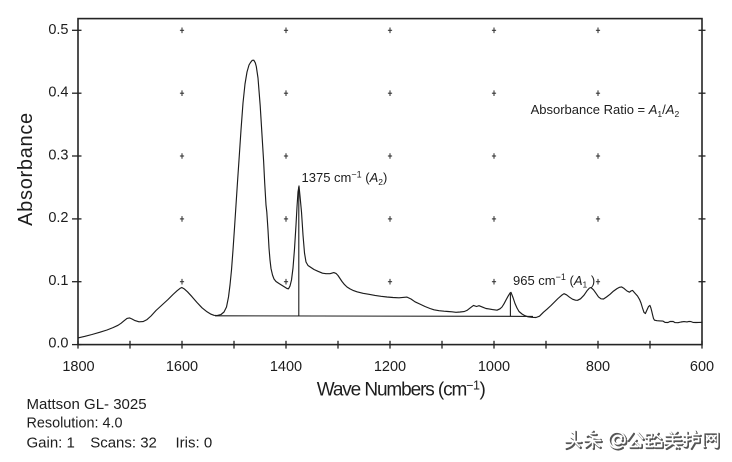  I want to click on svg-text: 0.5, so click(58, 30).